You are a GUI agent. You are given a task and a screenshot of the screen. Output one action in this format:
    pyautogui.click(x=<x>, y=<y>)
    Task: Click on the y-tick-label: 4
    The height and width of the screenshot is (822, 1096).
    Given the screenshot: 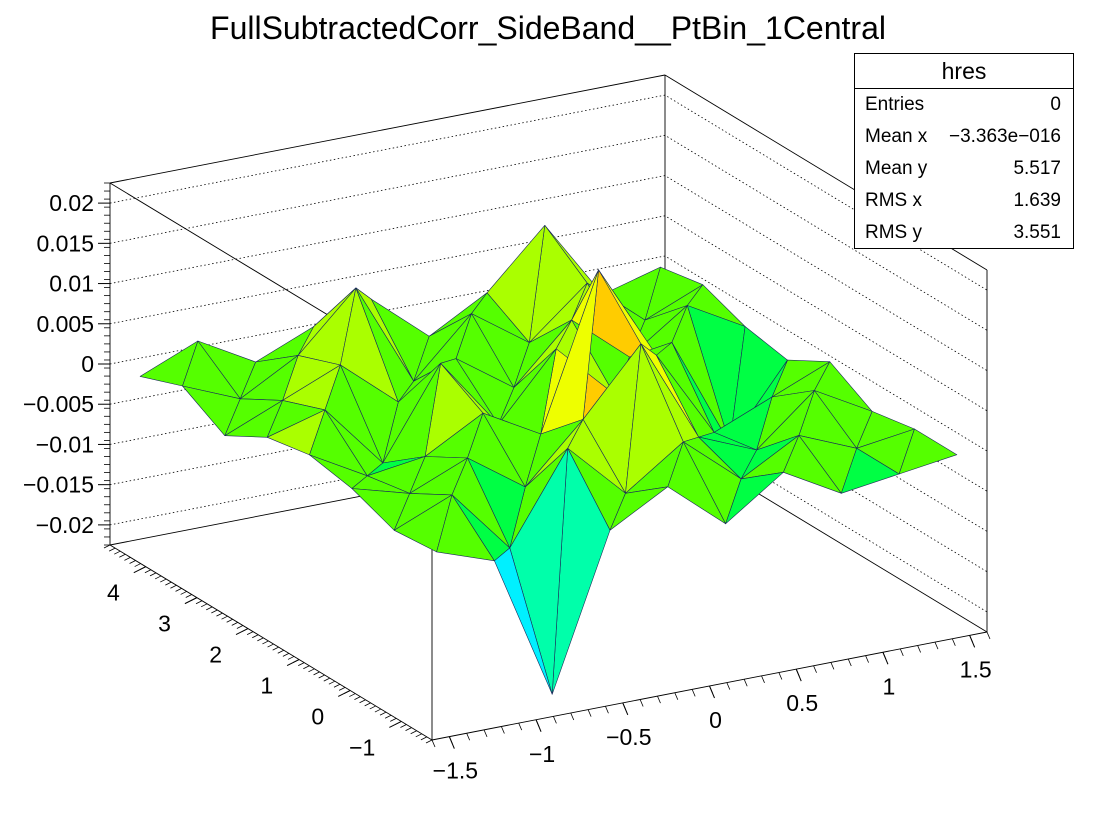 What is the action you would take?
    pyautogui.click(x=113, y=593)
    